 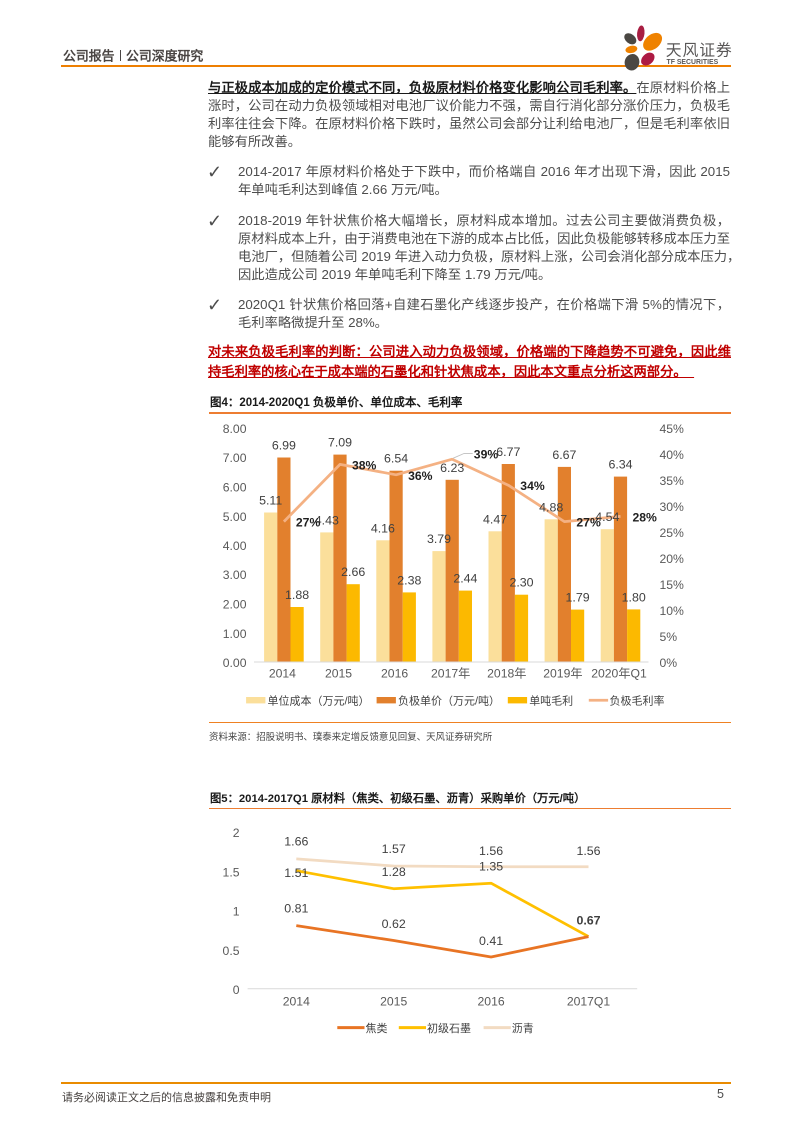 What do you see at coordinates (340, 443) in the screenshot?
I see `svg-text: 7.09` at bounding box center [340, 443].